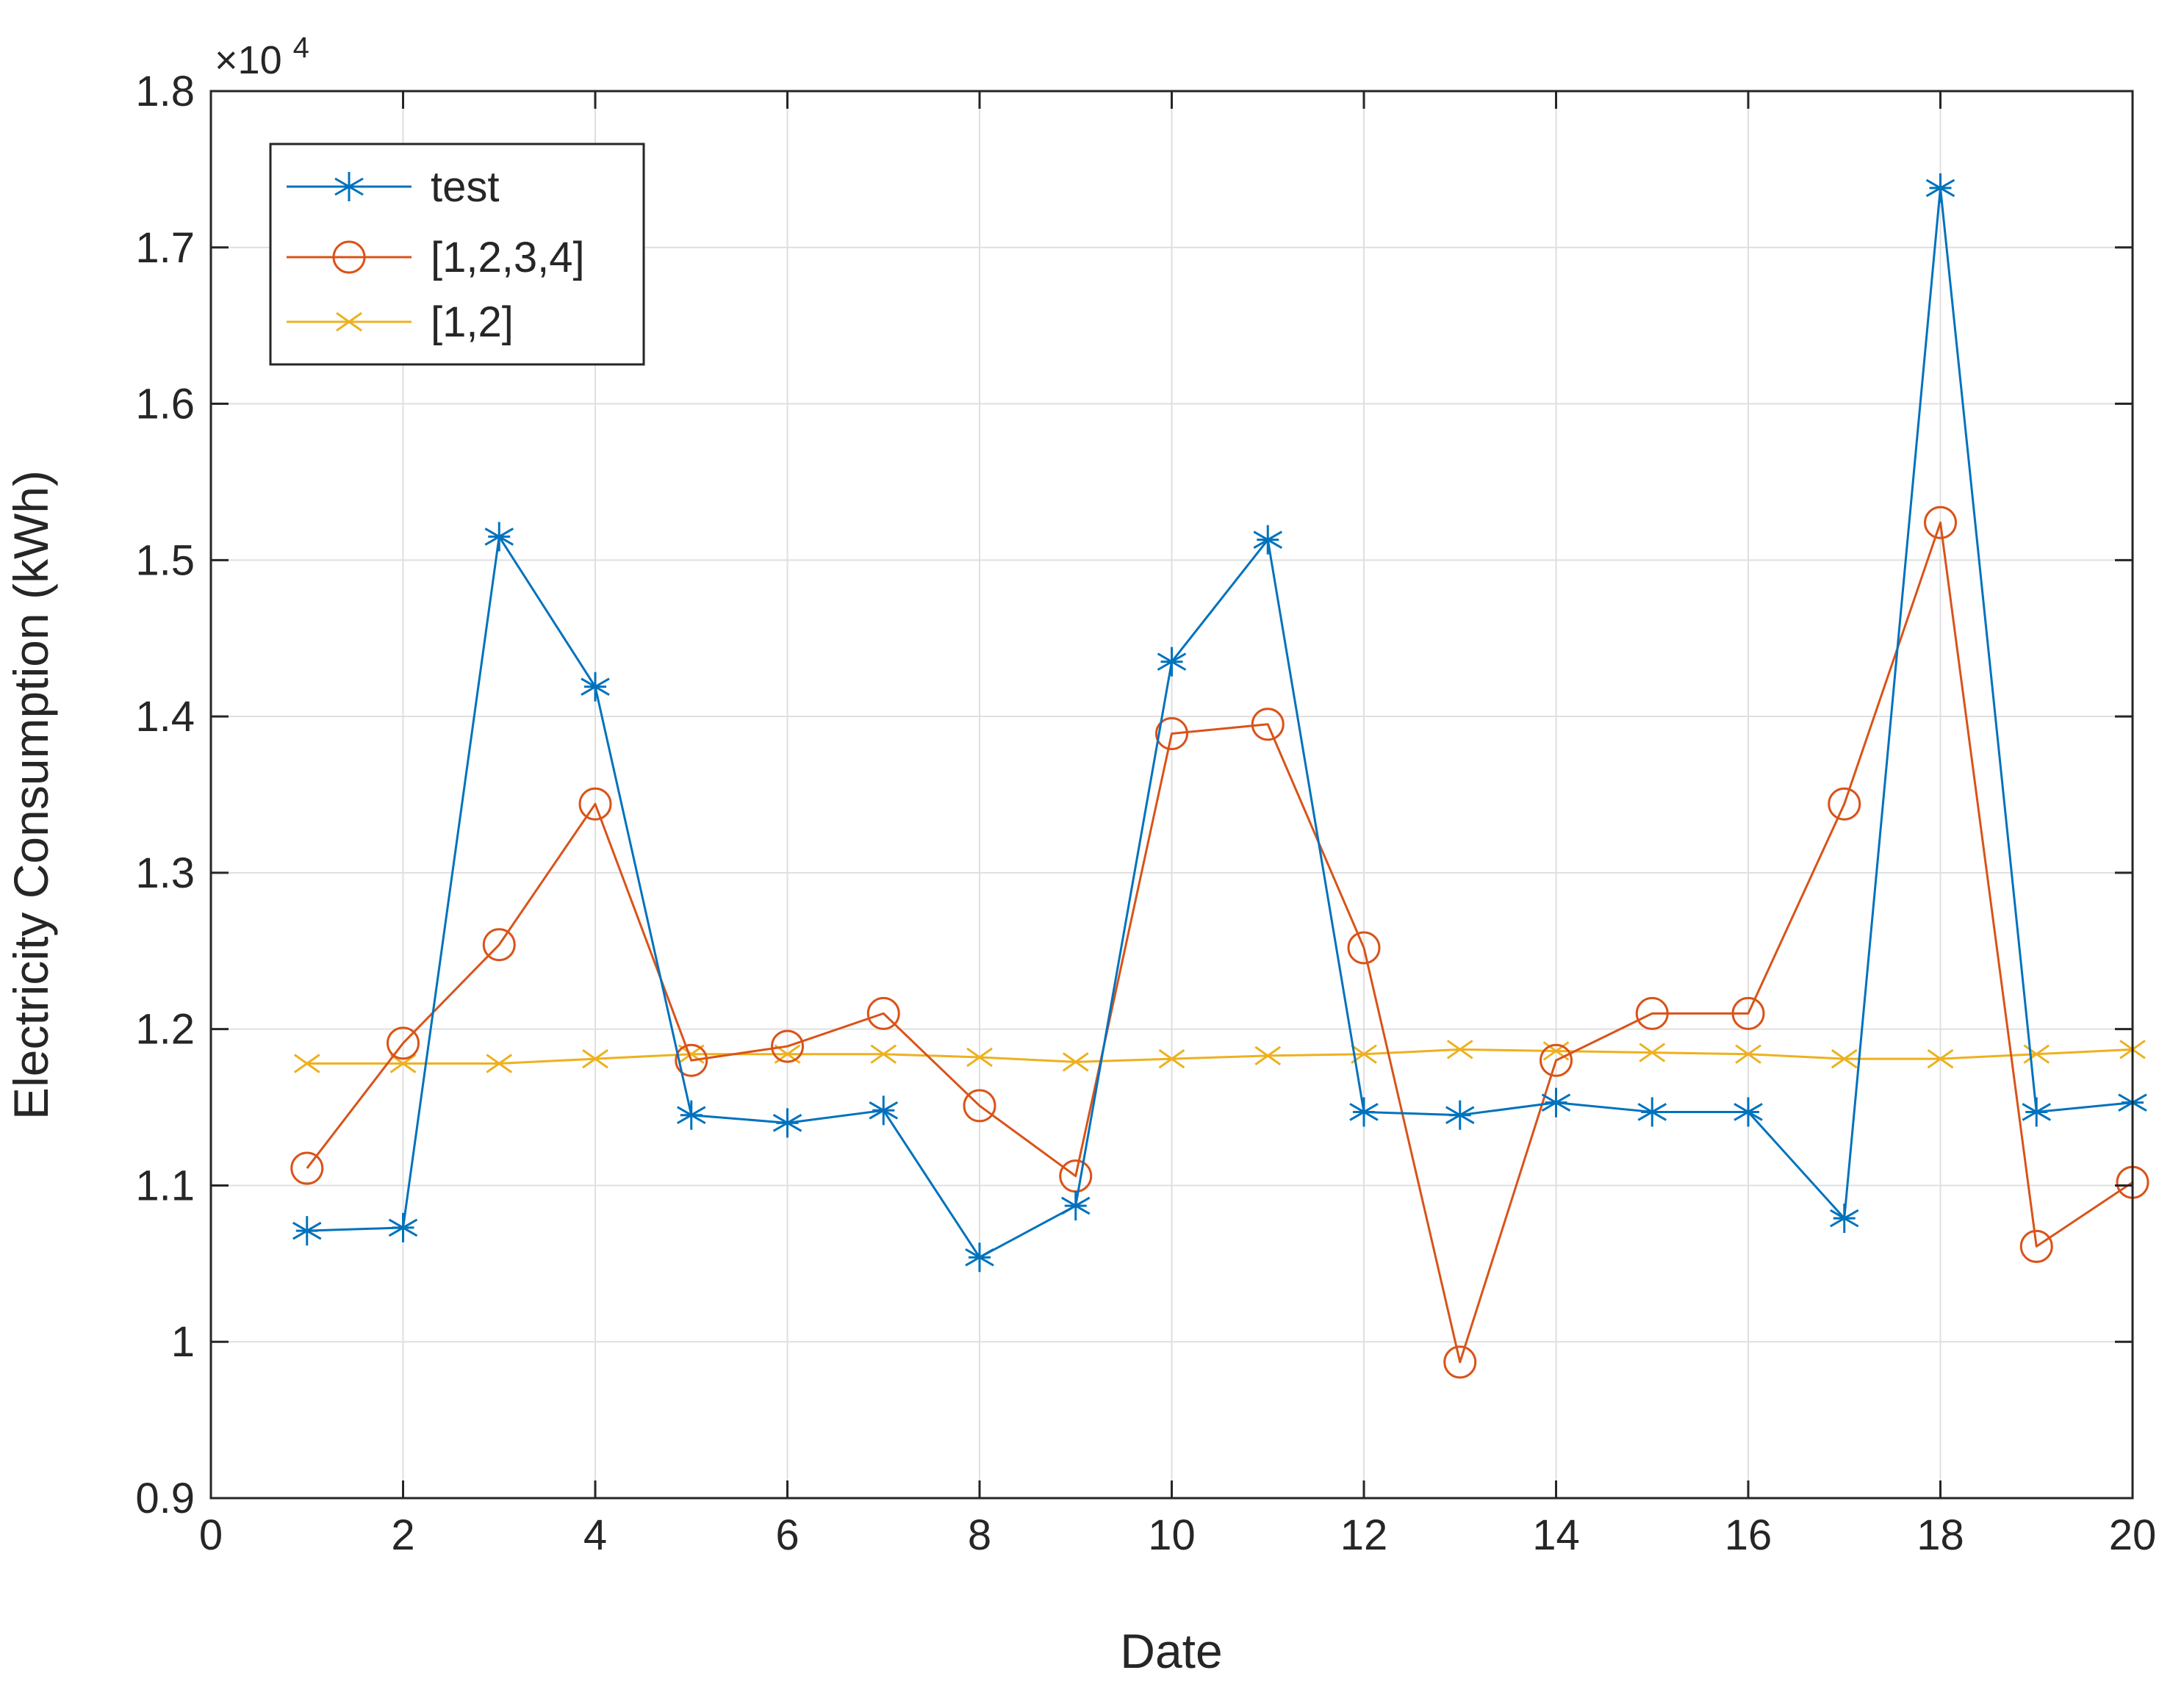  Describe the element at coordinates (473, 322) in the screenshot. I see `legend-label-12: [1,2]` at that location.